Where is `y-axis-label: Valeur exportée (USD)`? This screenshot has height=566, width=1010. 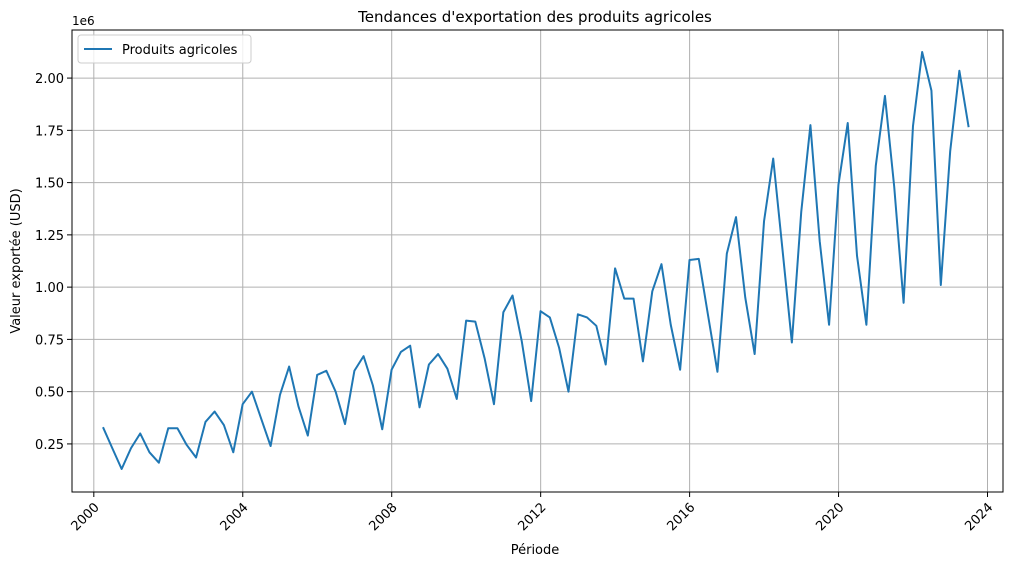 y-axis-label: Valeur exportée (USD) is located at coordinates (16, 260).